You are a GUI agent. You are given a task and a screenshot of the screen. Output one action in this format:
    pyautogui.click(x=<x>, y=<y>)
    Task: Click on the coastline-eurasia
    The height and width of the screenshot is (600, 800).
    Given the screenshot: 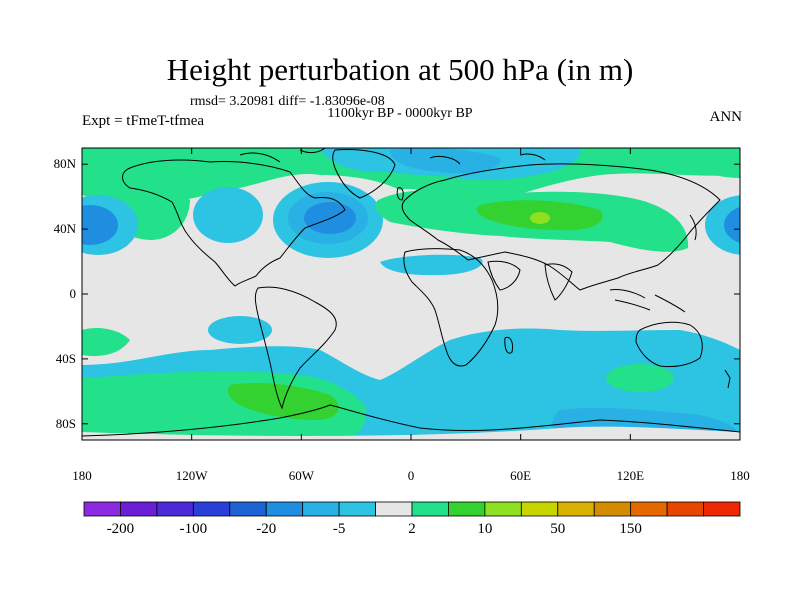 What is the action you would take?
    pyautogui.click(x=561, y=227)
    